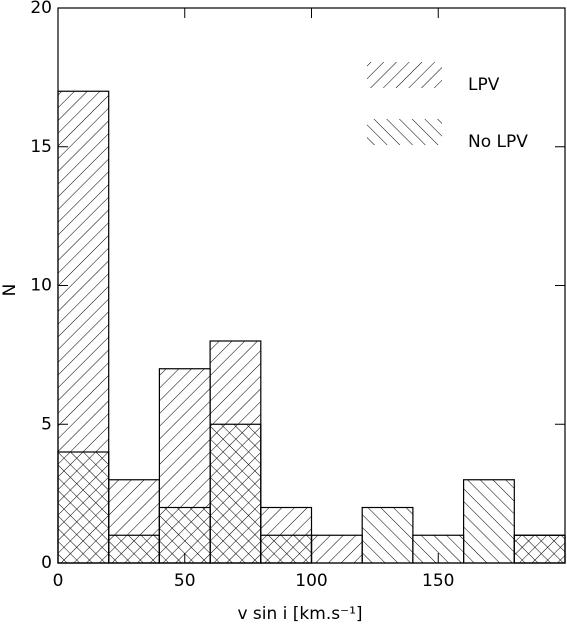  Describe the element at coordinates (10, 290) in the screenshot. I see `y-axis-label: N` at that location.